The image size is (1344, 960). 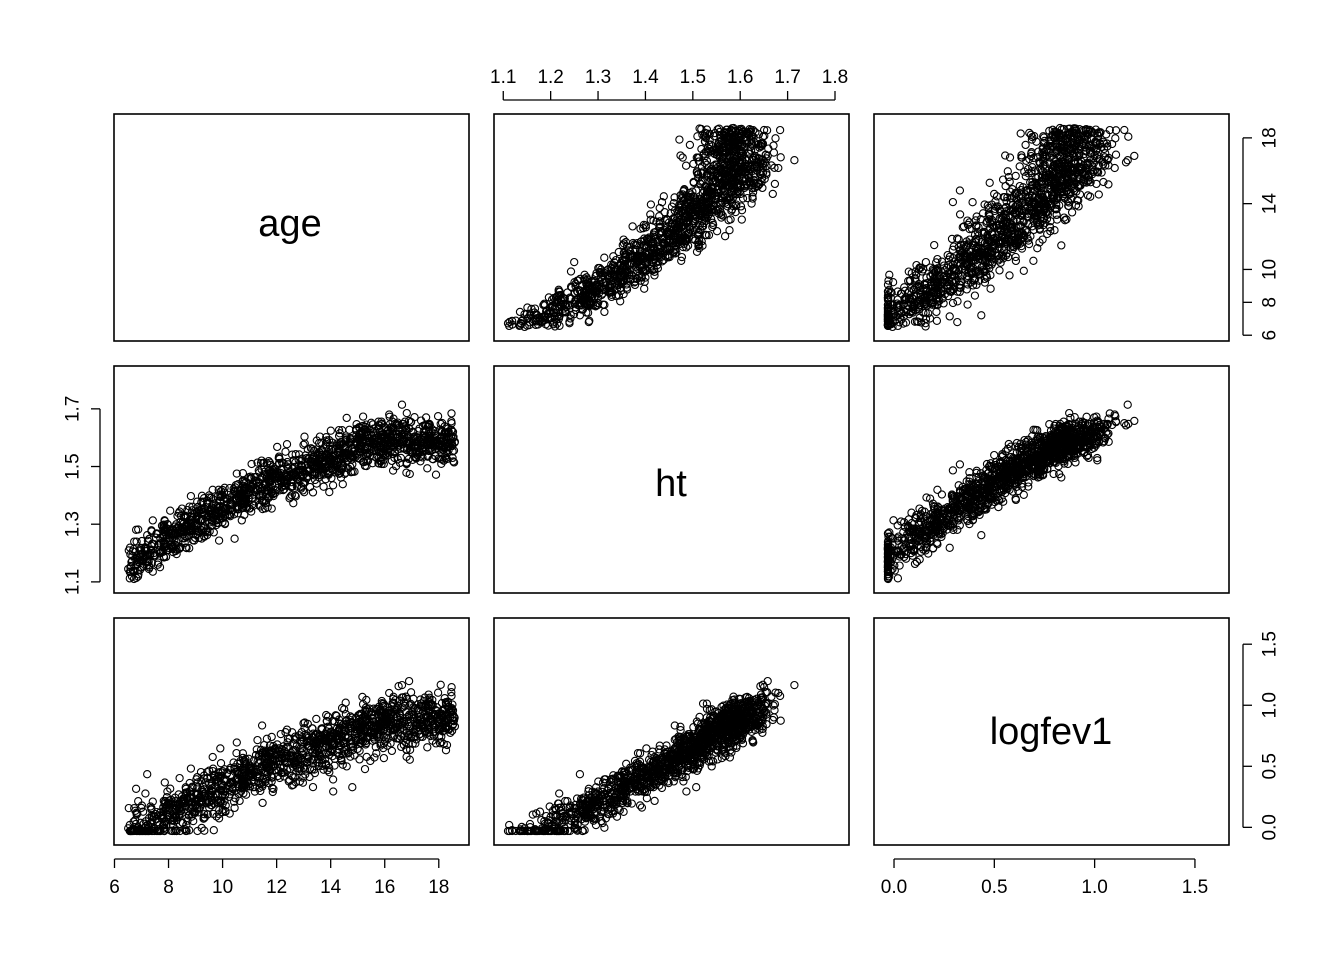 What do you see at coordinates (1051, 731) in the screenshot?
I see `panel-logfev1-vs-logfev1` at bounding box center [1051, 731].